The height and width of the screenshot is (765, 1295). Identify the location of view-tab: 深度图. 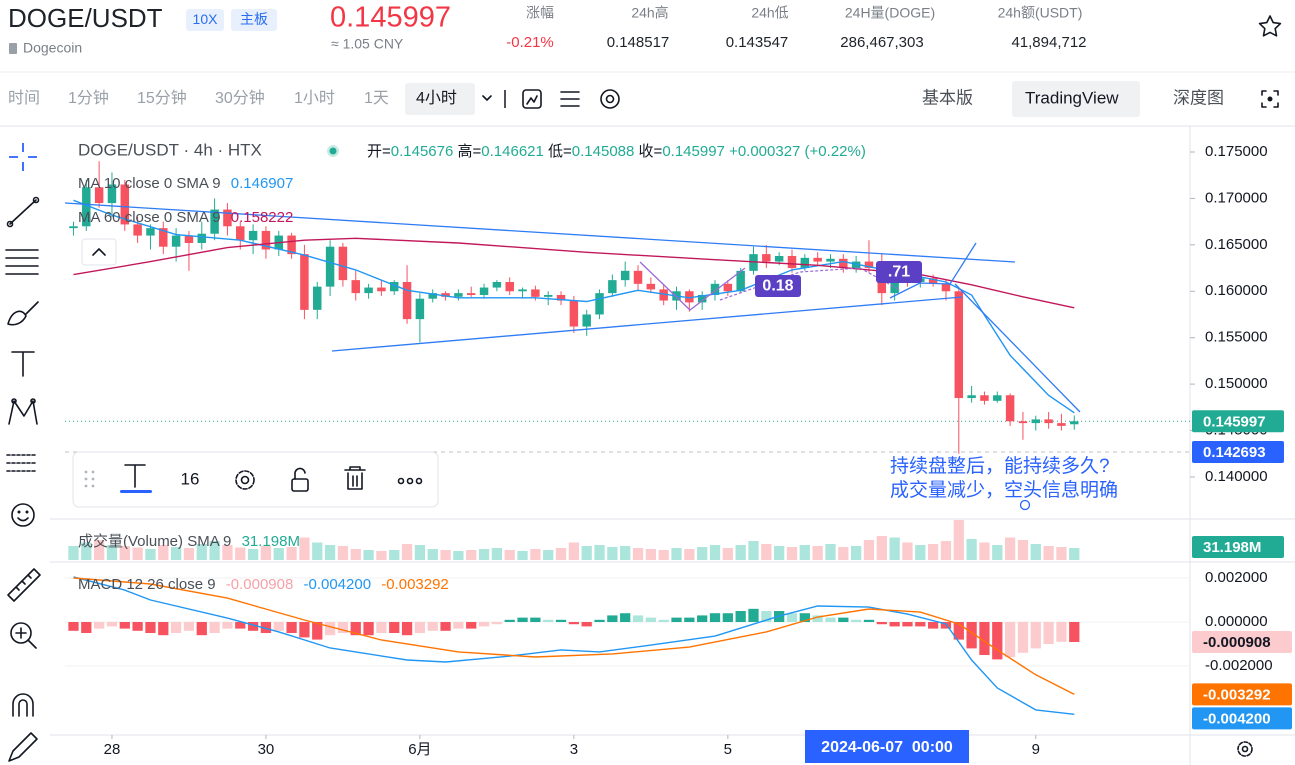
(1198, 97).